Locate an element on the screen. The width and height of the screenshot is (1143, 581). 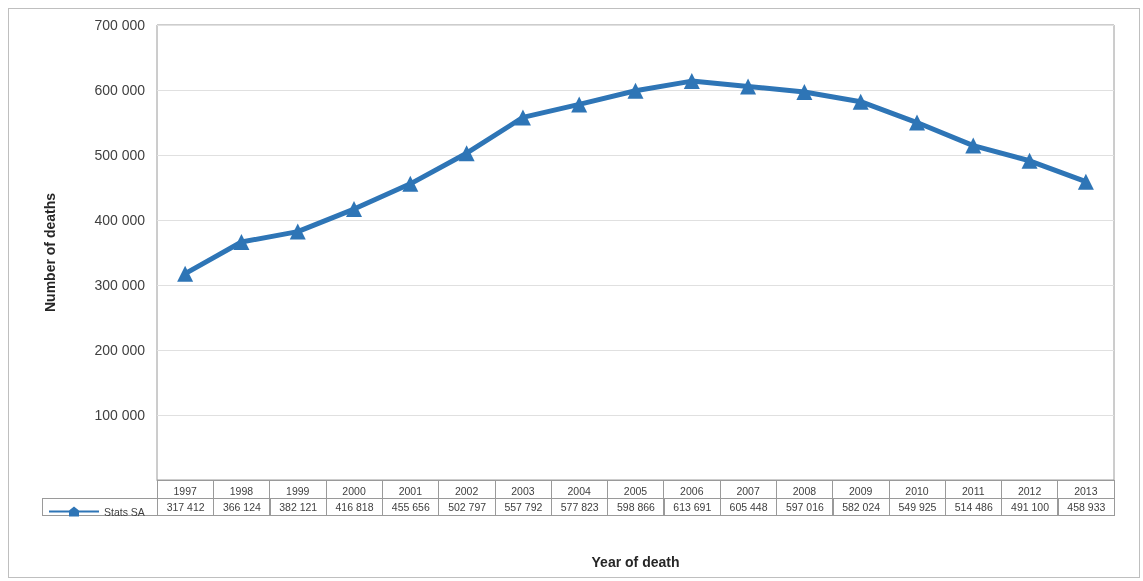
x-axis-title: Year of death is located at coordinates (635, 562).